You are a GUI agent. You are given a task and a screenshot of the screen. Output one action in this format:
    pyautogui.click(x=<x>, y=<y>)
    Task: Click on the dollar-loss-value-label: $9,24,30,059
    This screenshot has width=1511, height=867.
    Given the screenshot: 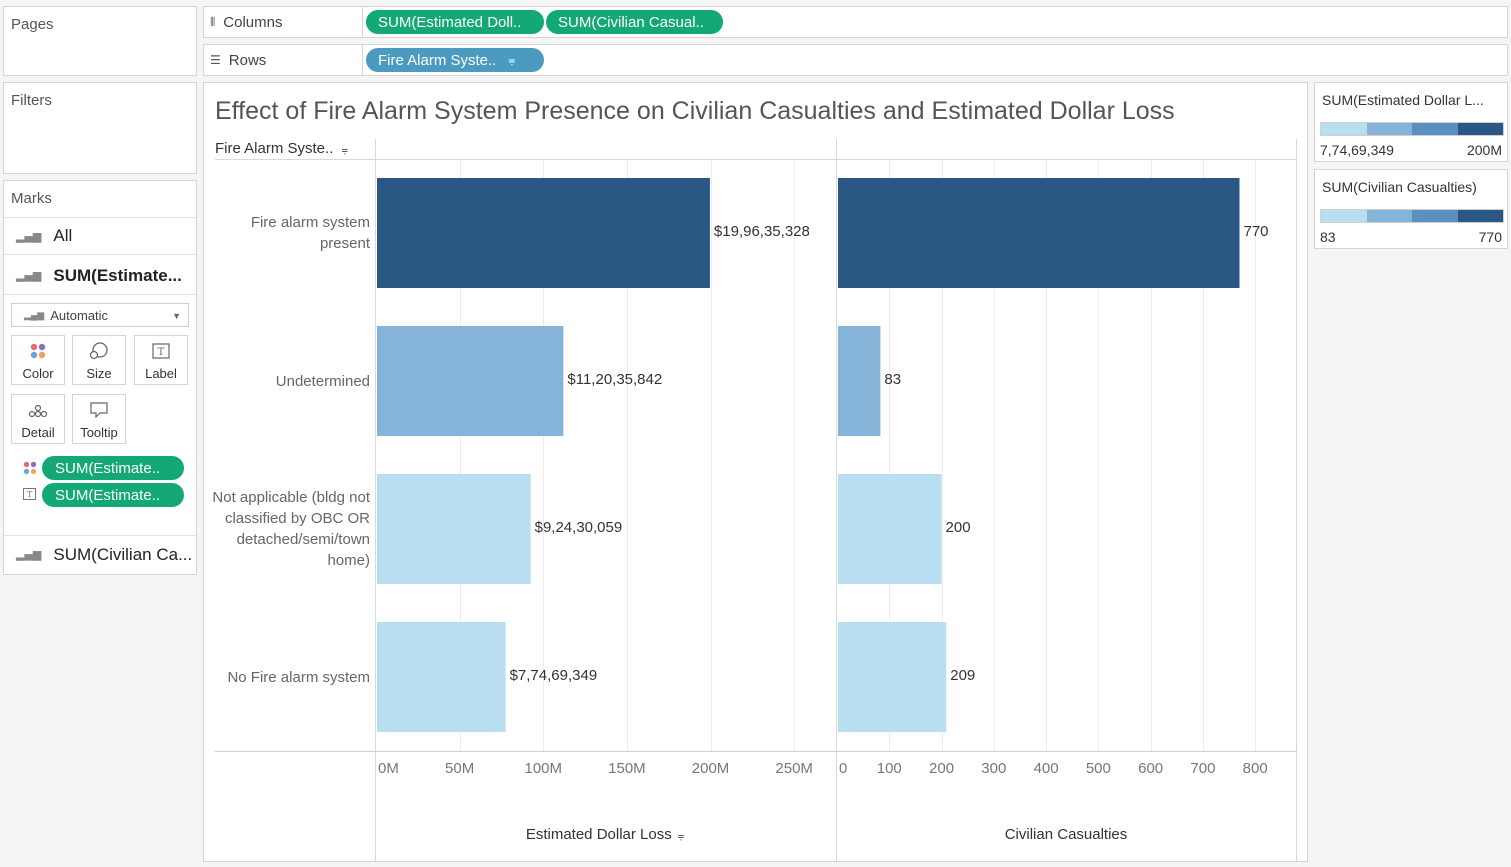 What is the action you would take?
    pyautogui.click(x=578, y=527)
    